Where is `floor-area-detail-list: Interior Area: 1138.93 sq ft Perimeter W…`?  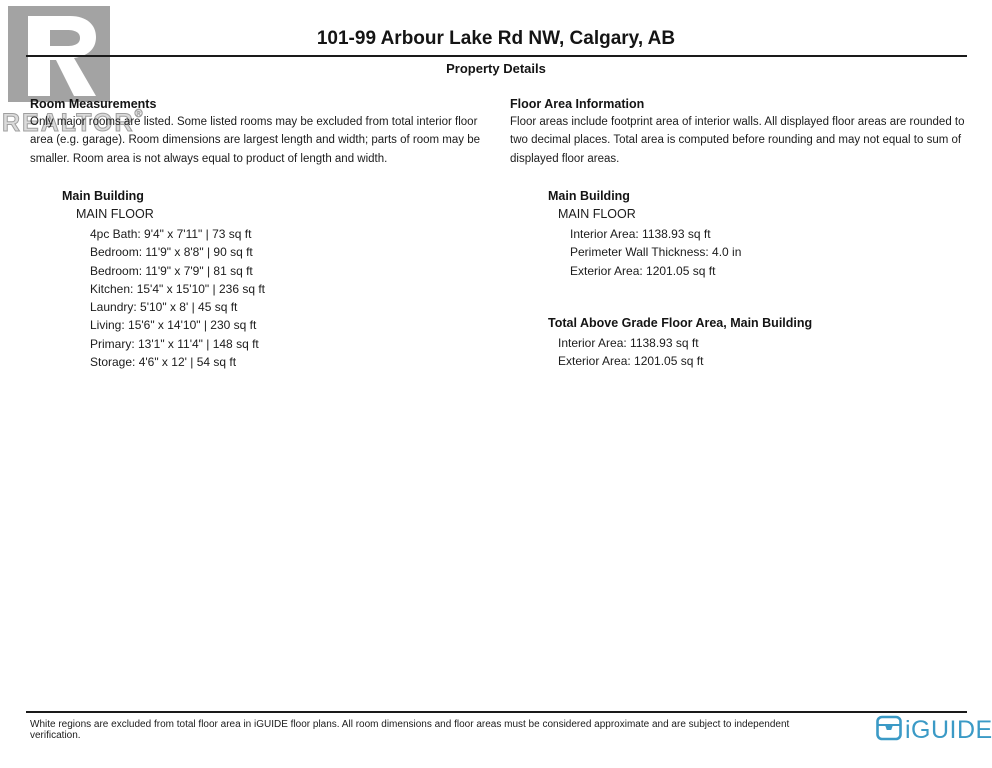 floor-area-detail-list: Interior Area: 1138.93 sq ft Perimeter W… is located at coordinates (655, 252).